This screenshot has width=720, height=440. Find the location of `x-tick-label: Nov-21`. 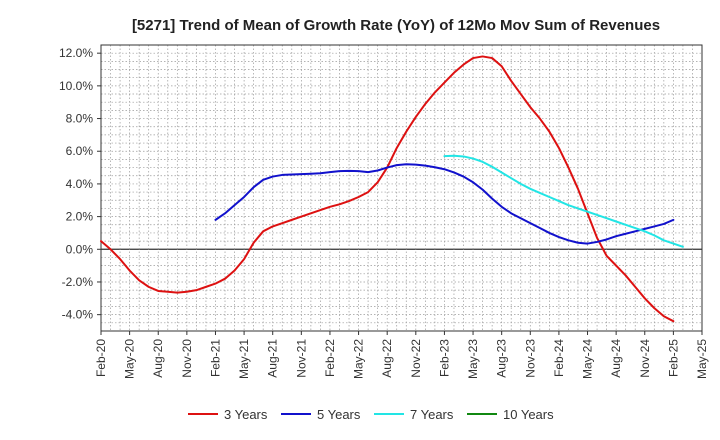

x-tick-label: Nov-21 is located at coordinates (301, 358).